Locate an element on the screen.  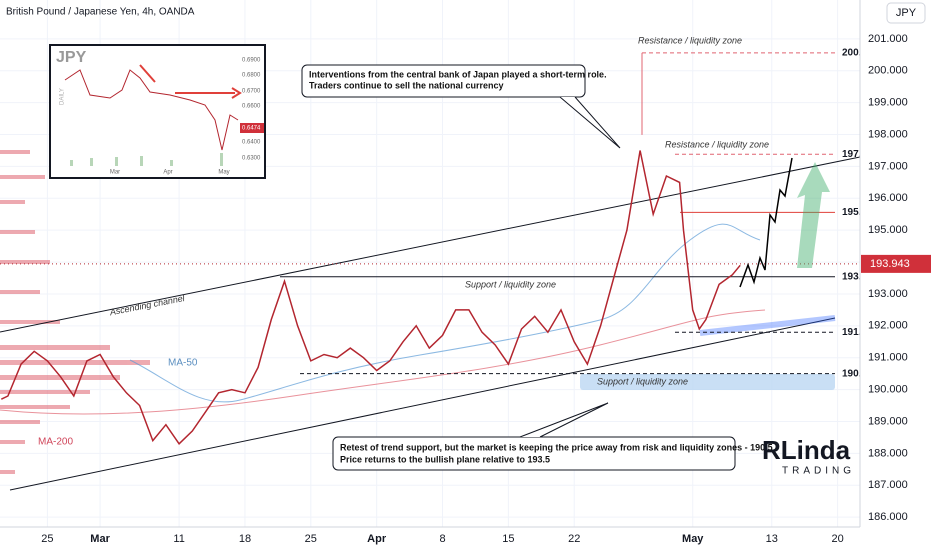
forecast-arrow is located at coordinates (813, 215).